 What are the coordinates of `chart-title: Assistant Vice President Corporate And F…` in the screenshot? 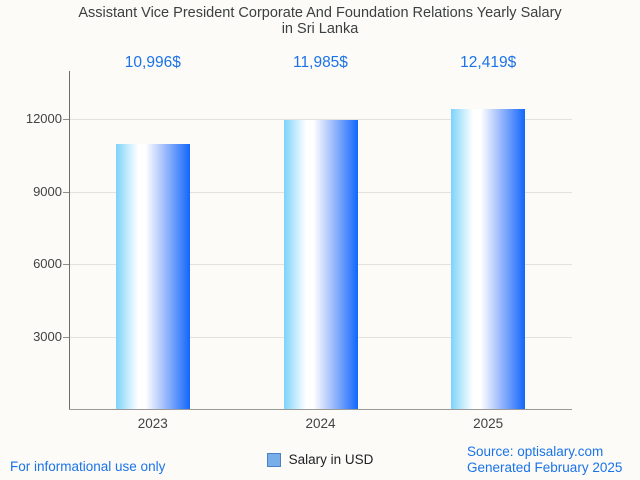 It's located at (320, 21).